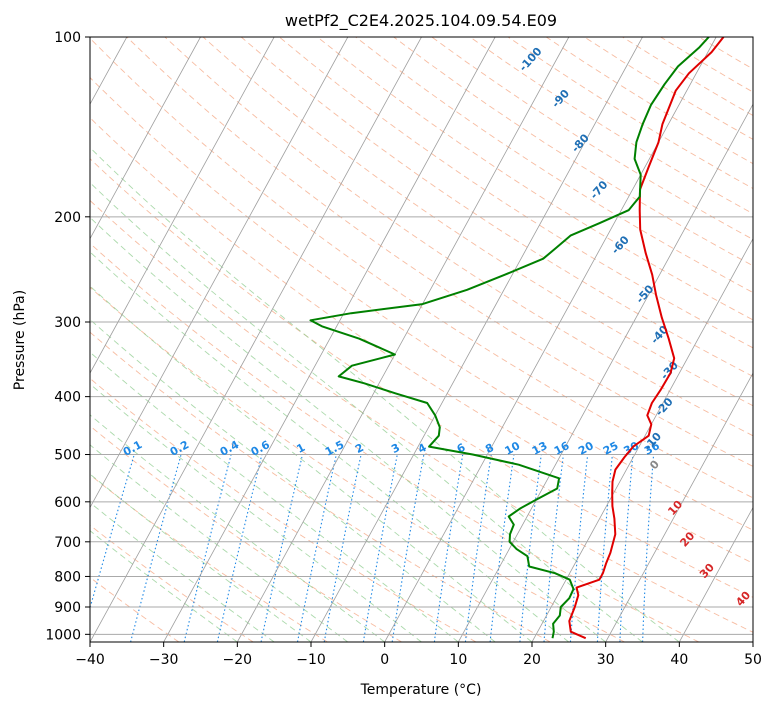 The width and height of the screenshot is (775, 708). I want to click on x-tick-label: 10, so click(458, 660).